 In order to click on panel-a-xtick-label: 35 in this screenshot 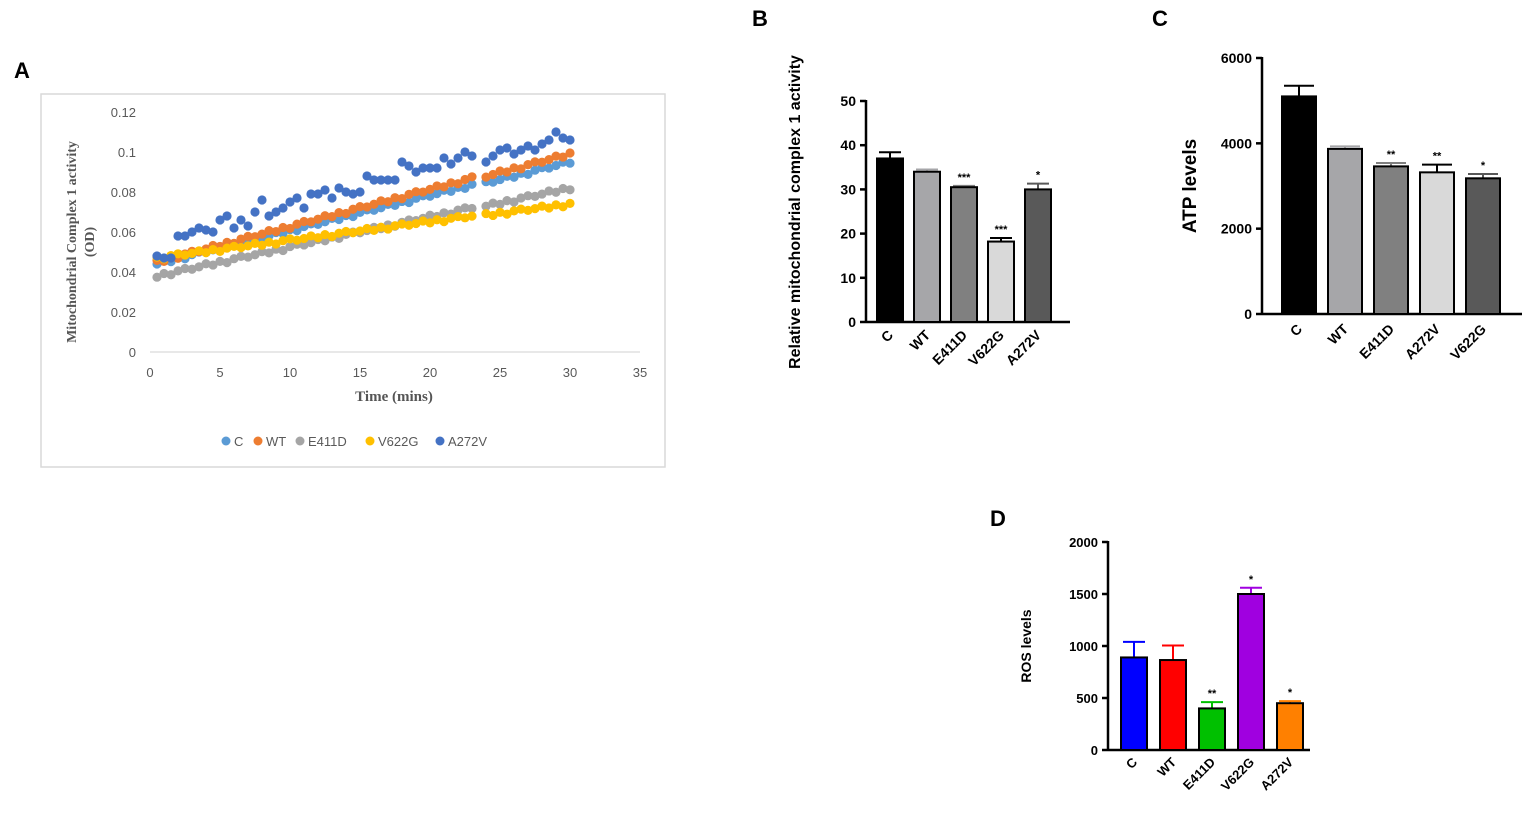, I will do `click(640, 372)`.